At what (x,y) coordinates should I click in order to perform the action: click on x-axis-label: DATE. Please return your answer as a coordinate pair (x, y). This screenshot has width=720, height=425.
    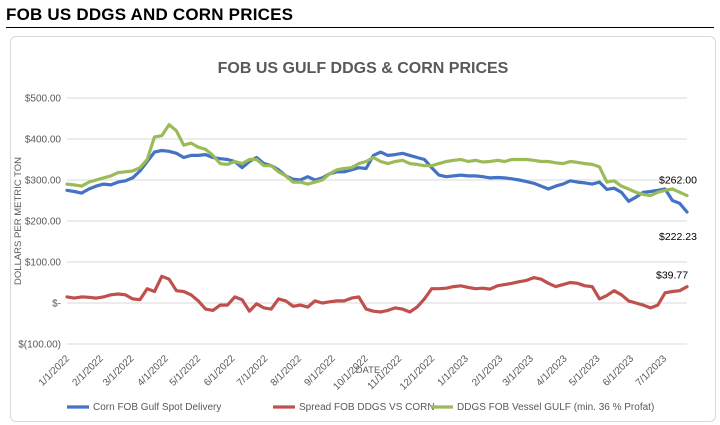
    Looking at the image, I should click on (368, 370).